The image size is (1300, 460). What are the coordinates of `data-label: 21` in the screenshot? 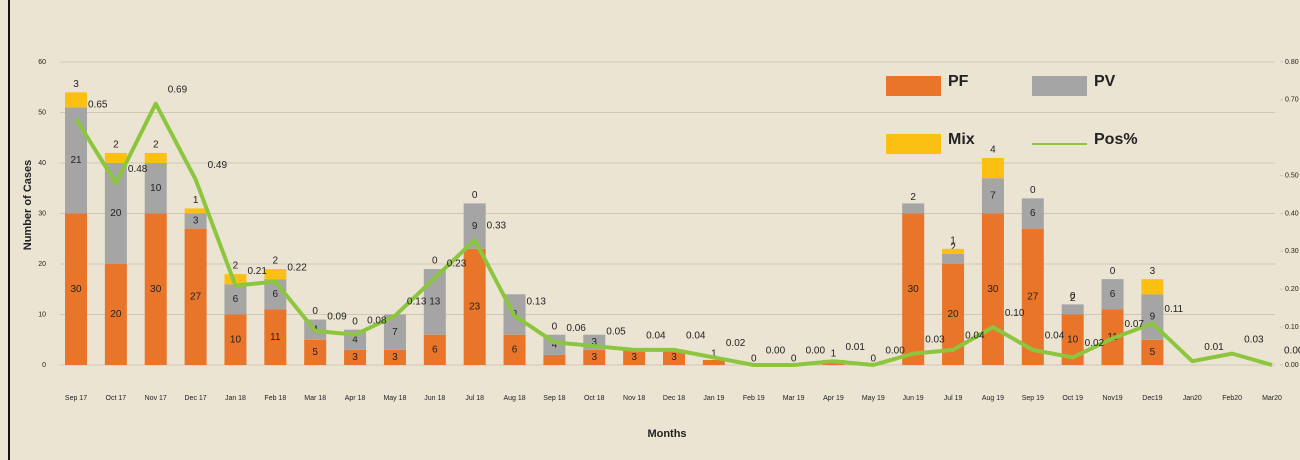 It's located at (76, 160).